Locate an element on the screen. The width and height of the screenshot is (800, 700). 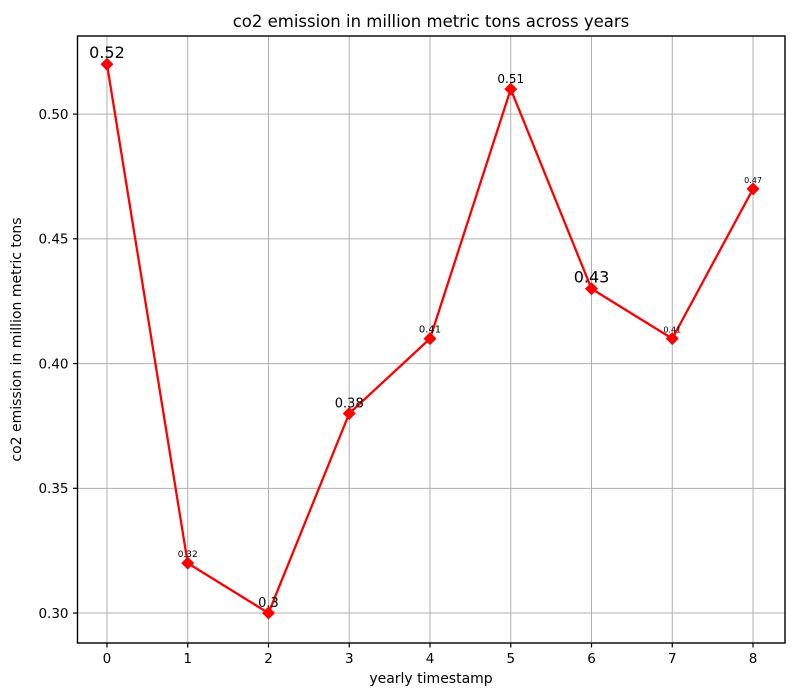
x-tick-label: 2 is located at coordinates (268, 659).